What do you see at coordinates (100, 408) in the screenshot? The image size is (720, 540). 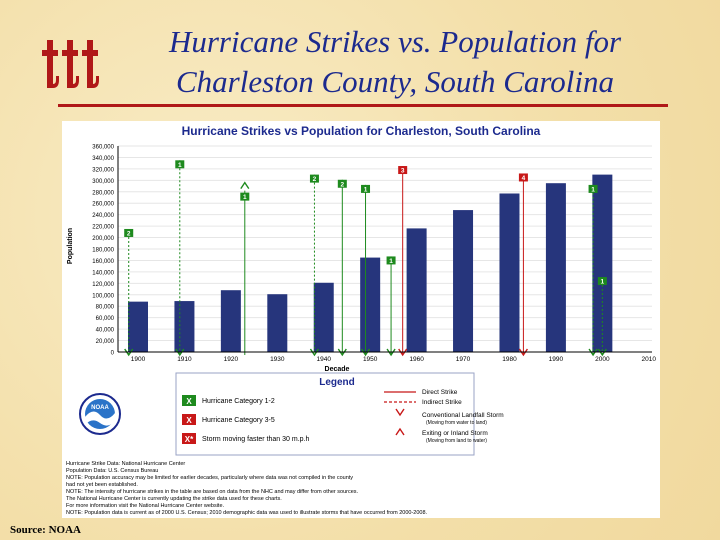 I see `noaa-logo-text: NOAA` at bounding box center [100, 408].